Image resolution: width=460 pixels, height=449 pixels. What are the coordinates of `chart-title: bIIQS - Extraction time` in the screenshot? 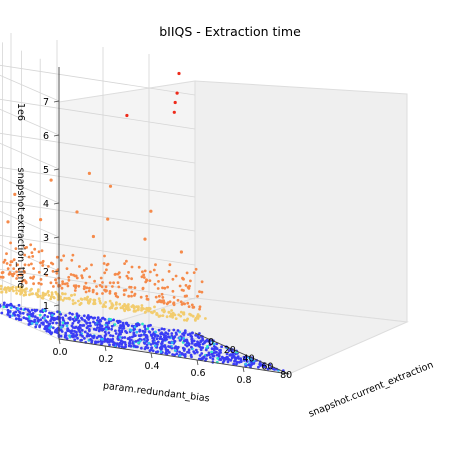 It's located at (230, 31).